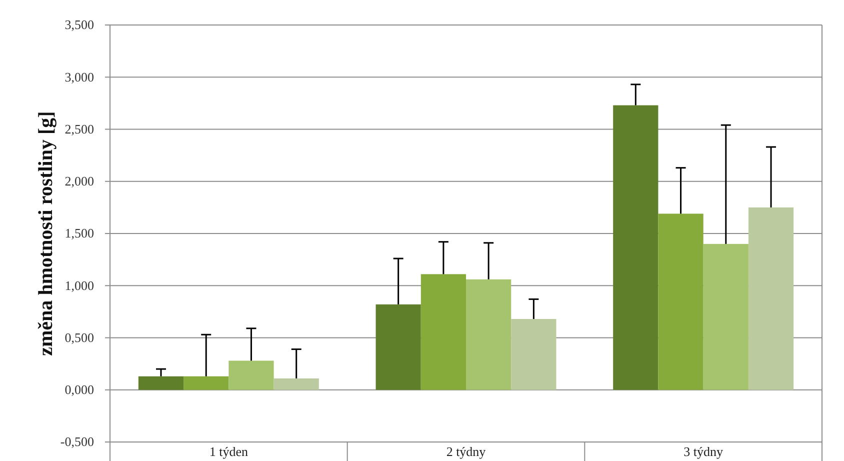  I want to click on y-tick-label: 0,000, so click(79, 390).